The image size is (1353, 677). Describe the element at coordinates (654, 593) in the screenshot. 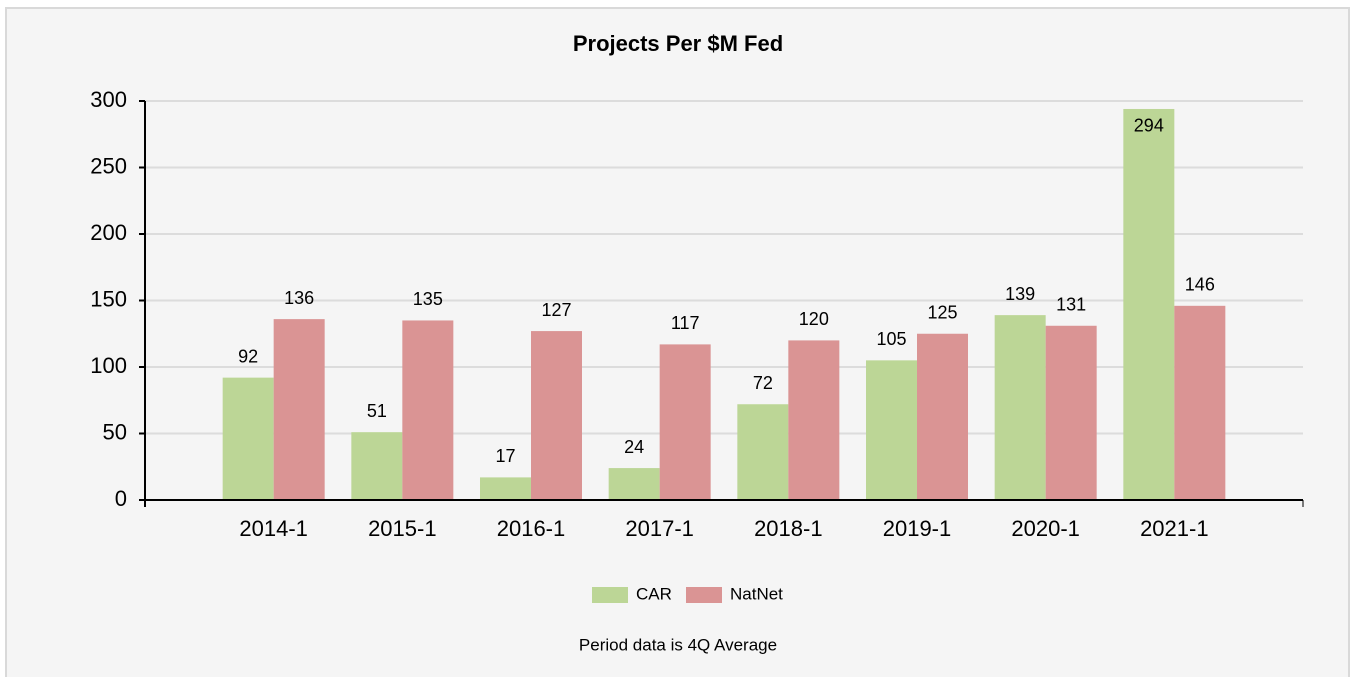

I see `legend-label: CAR` at that location.